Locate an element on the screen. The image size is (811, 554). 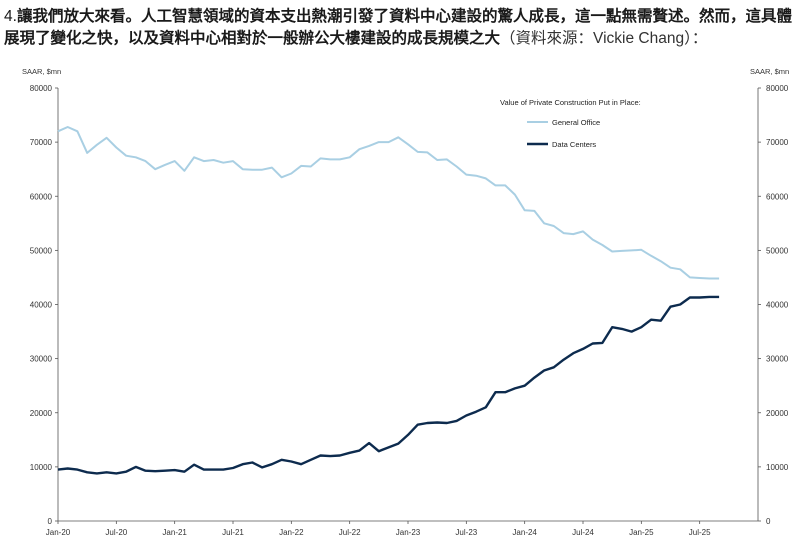
y-tick-label-left: 60000 is located at coordinates (41, 196).